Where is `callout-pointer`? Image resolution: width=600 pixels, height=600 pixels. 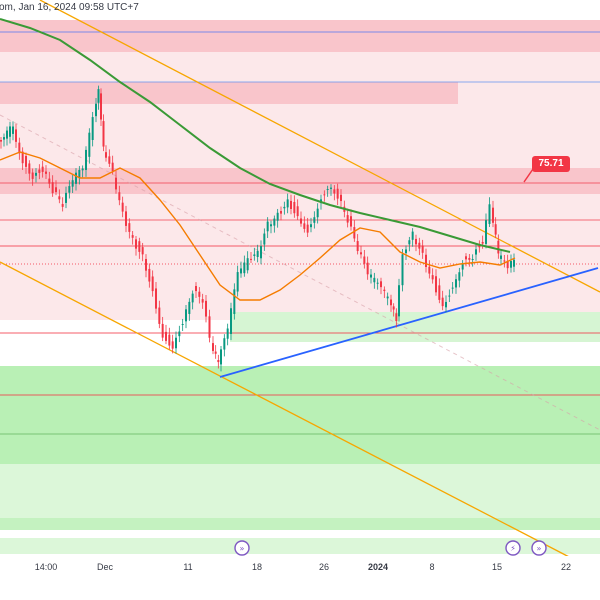
callout-pointer is located at coordinates (528, 175).